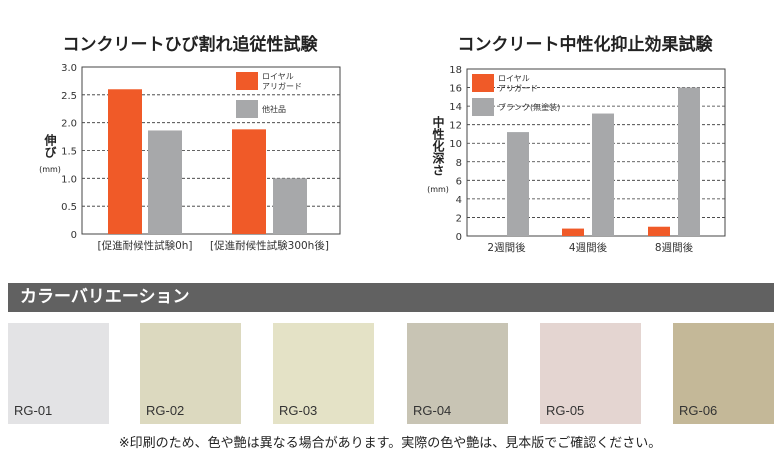  I want to click on color-swatch-rg-05: RG-05, so click(590, 373).